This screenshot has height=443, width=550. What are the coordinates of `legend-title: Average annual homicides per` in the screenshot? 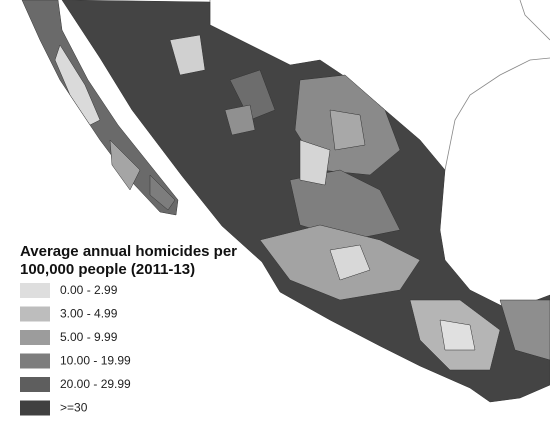 It's located at (128, 251).